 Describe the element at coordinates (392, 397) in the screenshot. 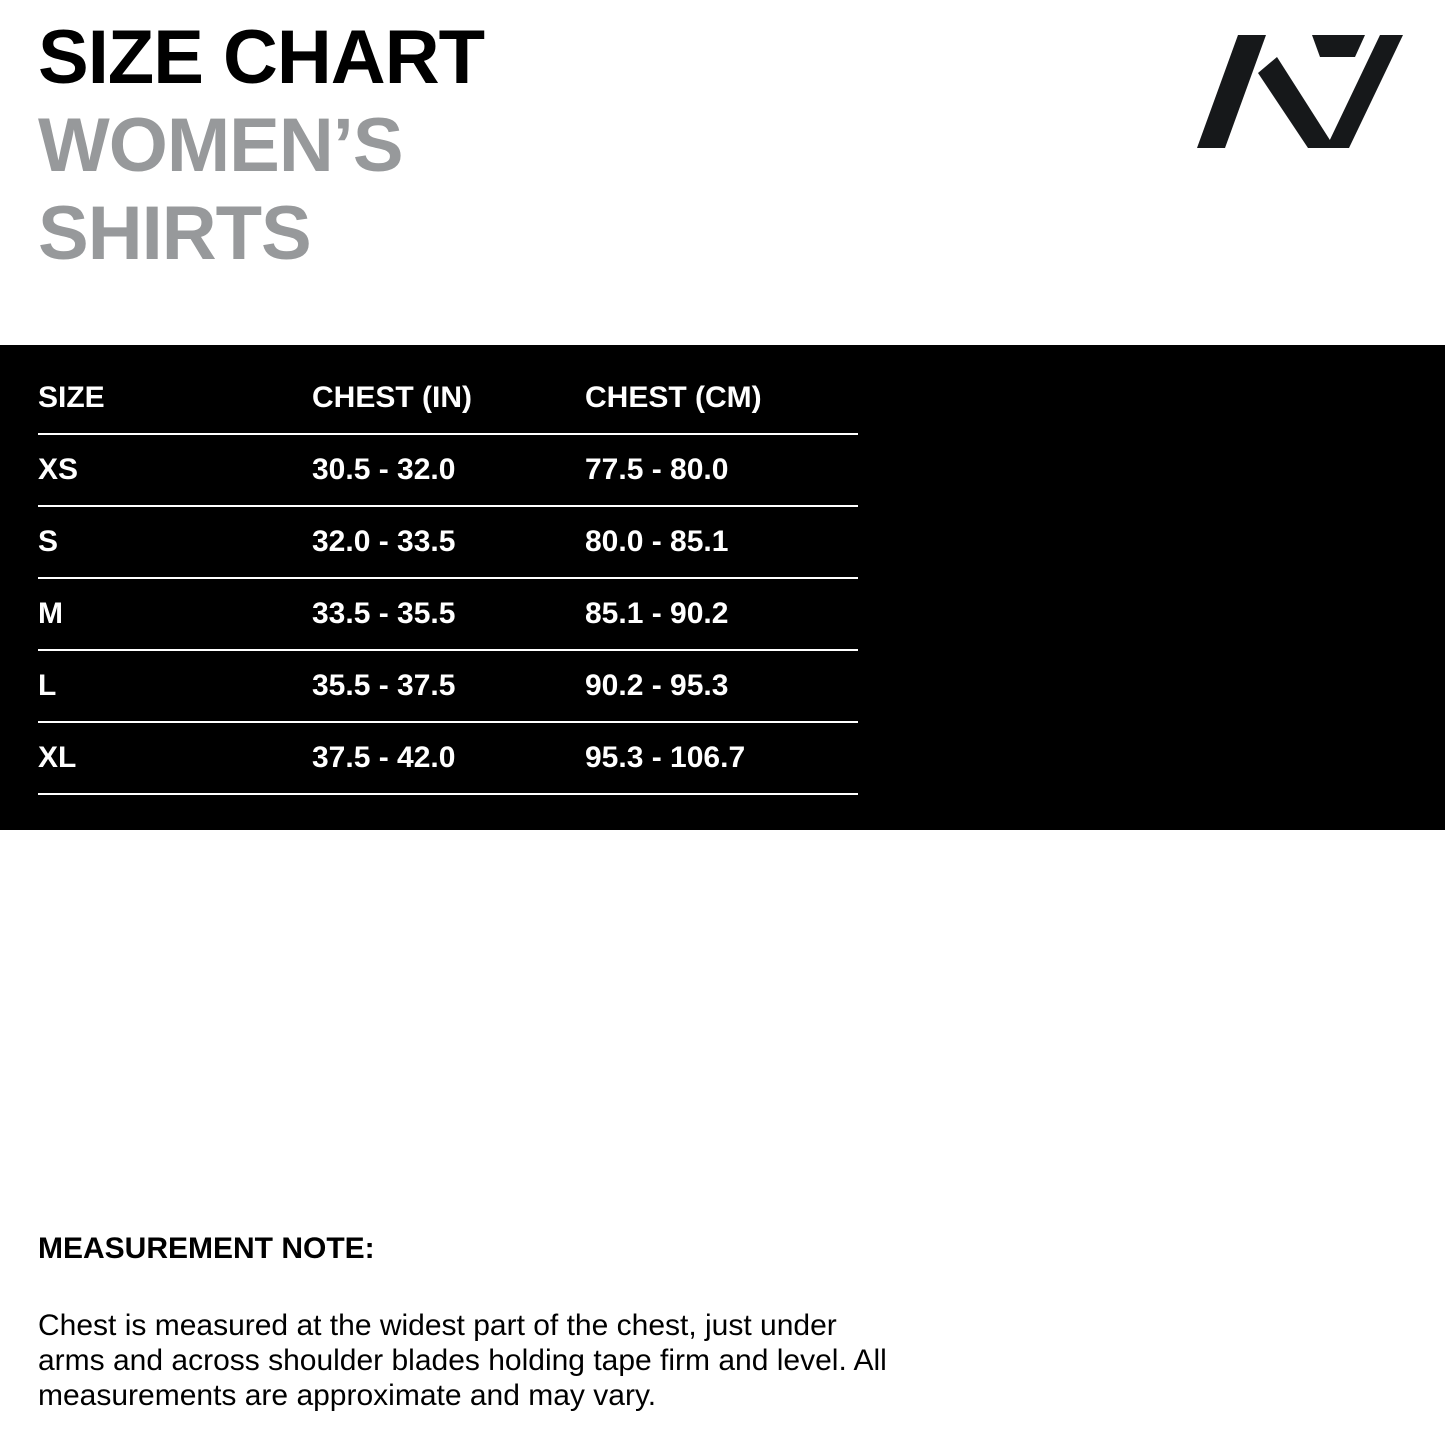

I see `header-chest-in: CHEST (IN)` at that location.